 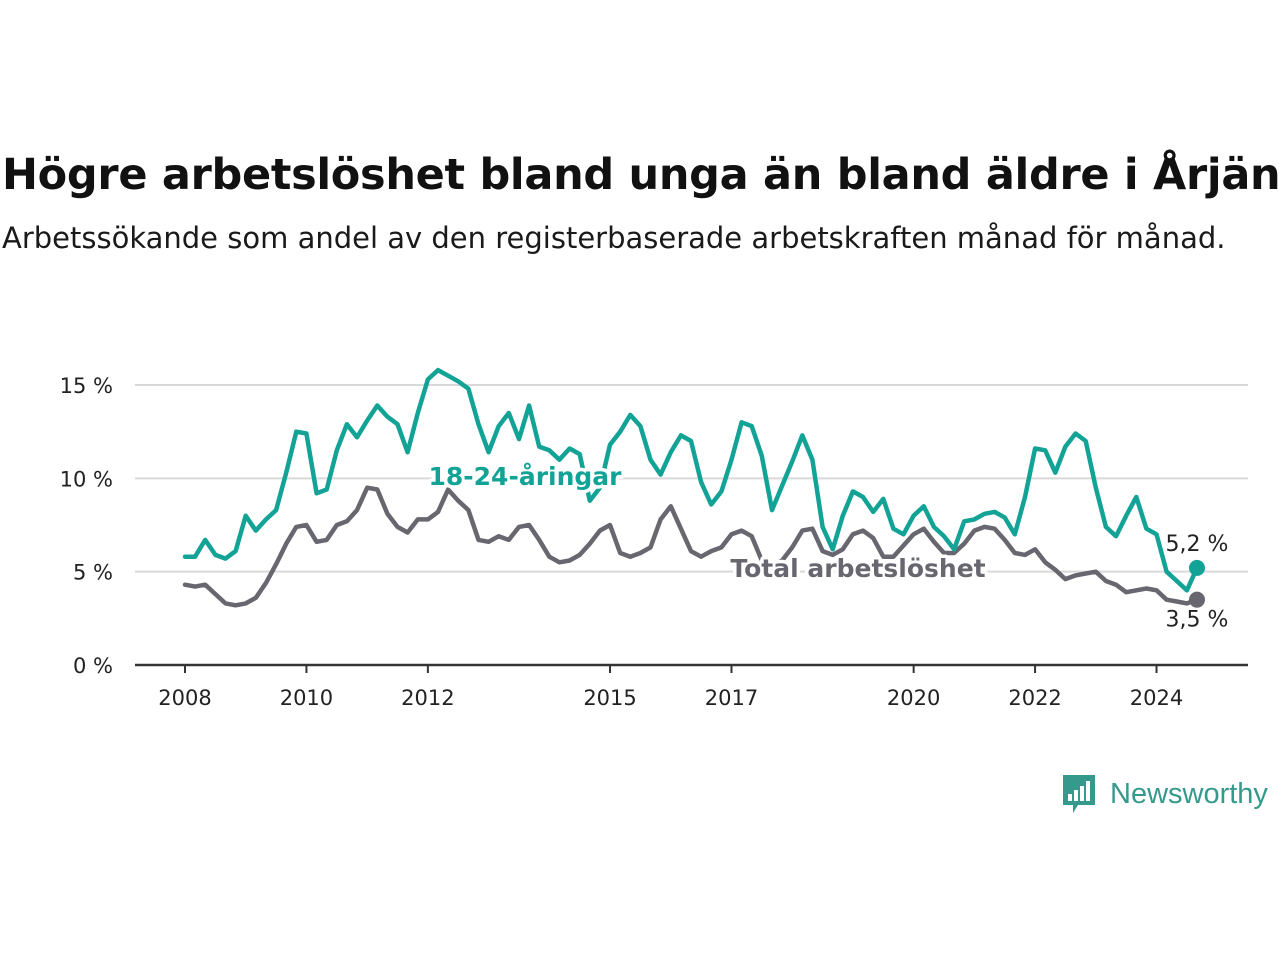 I want to click on series-end-label: 3,5 %, so click(x=1197, y=620).